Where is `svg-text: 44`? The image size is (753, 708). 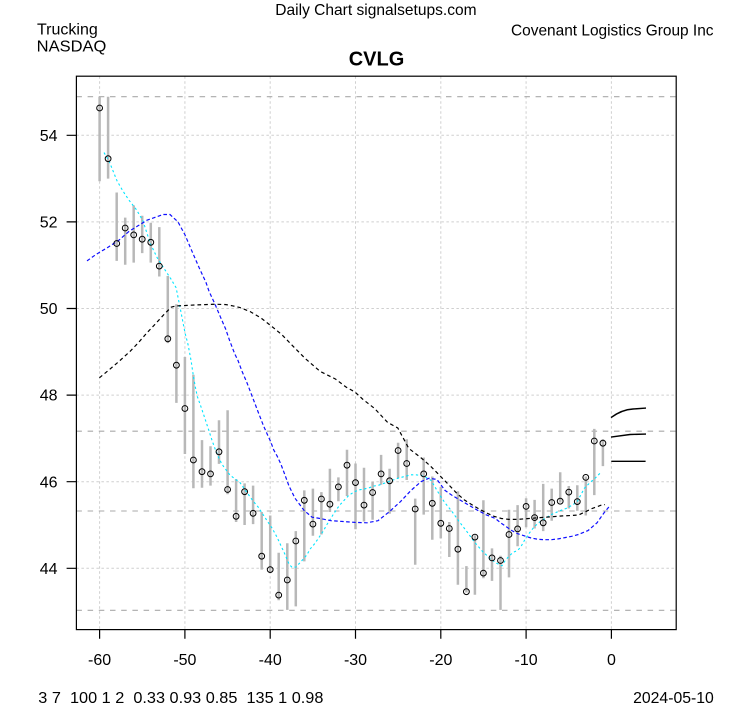 svg-text: 44 is located at coordinates (49, 569).